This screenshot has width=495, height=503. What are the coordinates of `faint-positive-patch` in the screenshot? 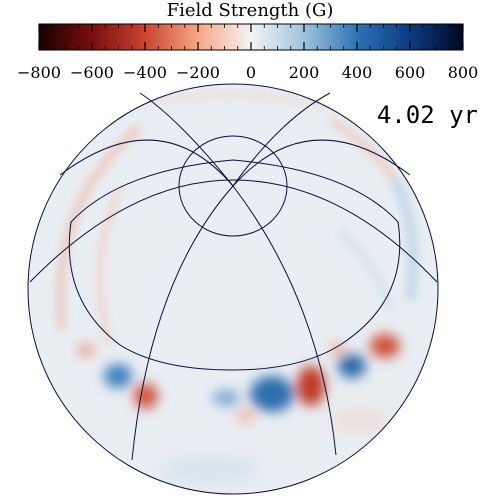 It's located at (210, 470).